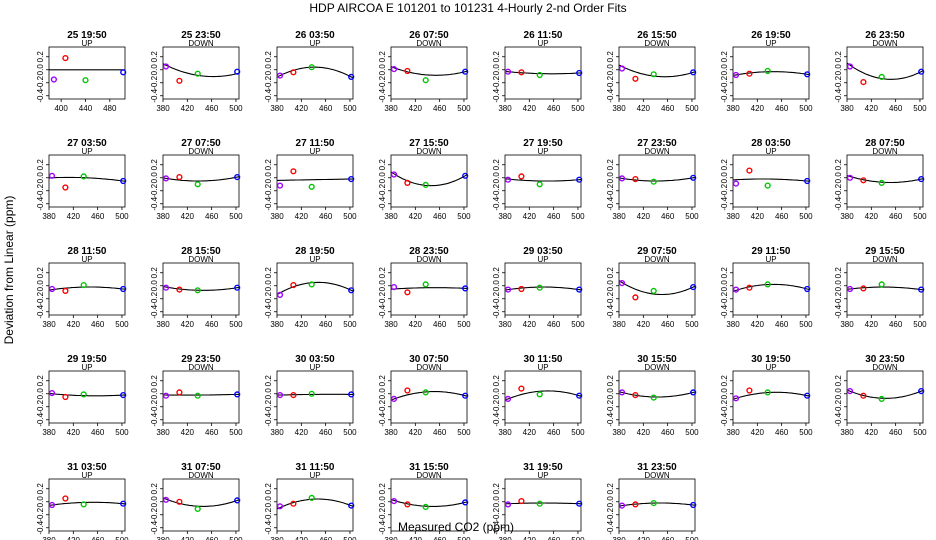 Image resolution: width=936 pixels, height=540 pixels. Describe the element at coordinates (315, 35) in the screenshot. I see `panel-title: 26 03:50` at that location.